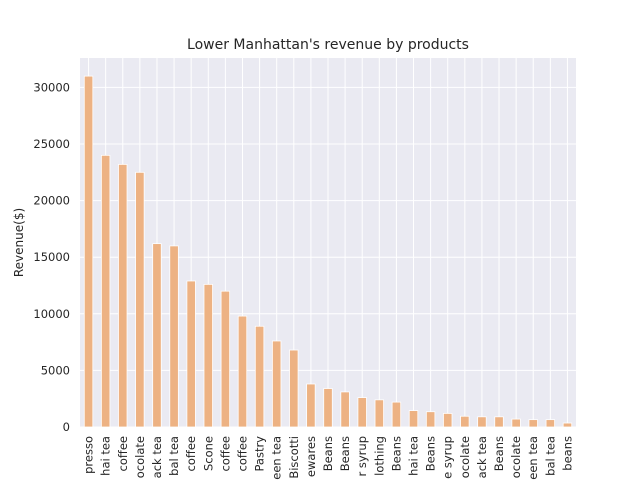 The width and height of the screenshot is (640, 480). Describe the element at coordinates (51, 201) in the screenshot. I see `y-tick-label: 20000` at that location.